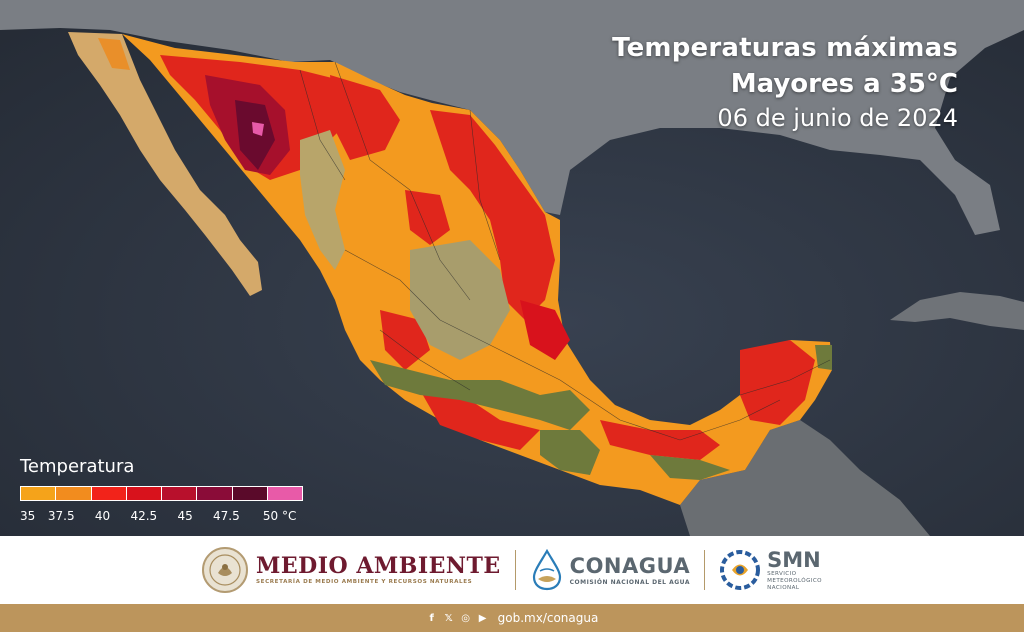  Describe the element at coordinates (431, 618) in the screenshot. I see `facebook-icon: f` at that location.